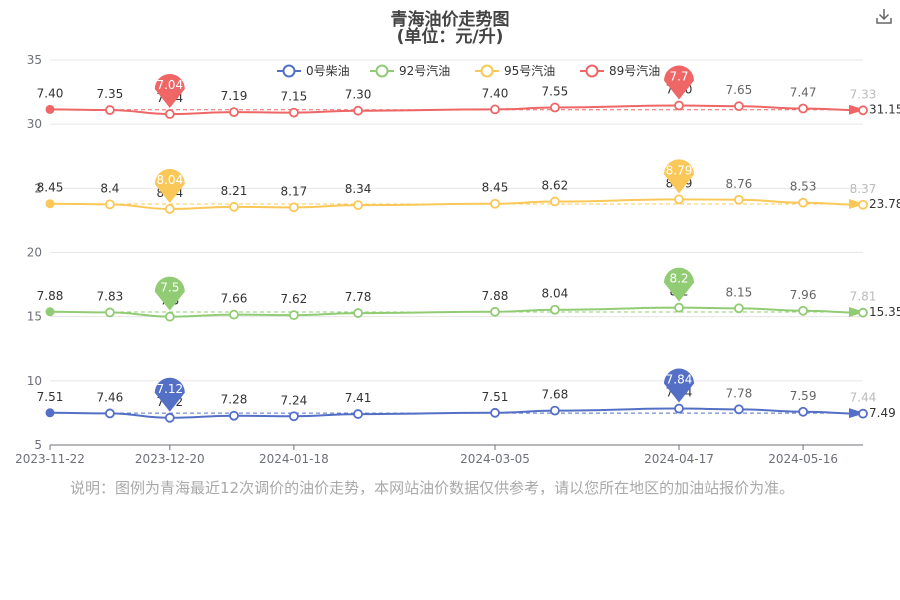  I want to click on data-label: 7.46, so click(110, 397).